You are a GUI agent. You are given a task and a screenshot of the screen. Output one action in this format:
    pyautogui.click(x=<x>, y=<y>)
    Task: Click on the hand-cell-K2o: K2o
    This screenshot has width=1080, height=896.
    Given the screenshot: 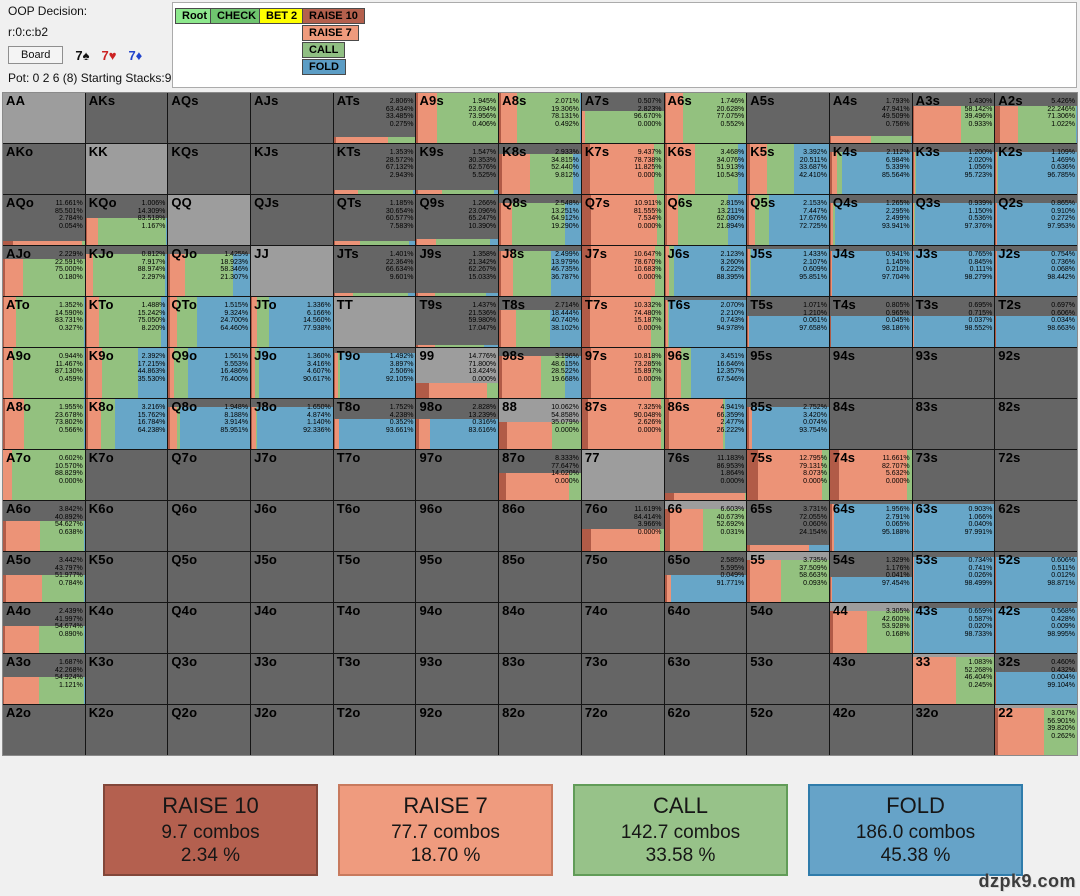 What is the action you would take?
    pyautogui.click(x=126, y=730)
    